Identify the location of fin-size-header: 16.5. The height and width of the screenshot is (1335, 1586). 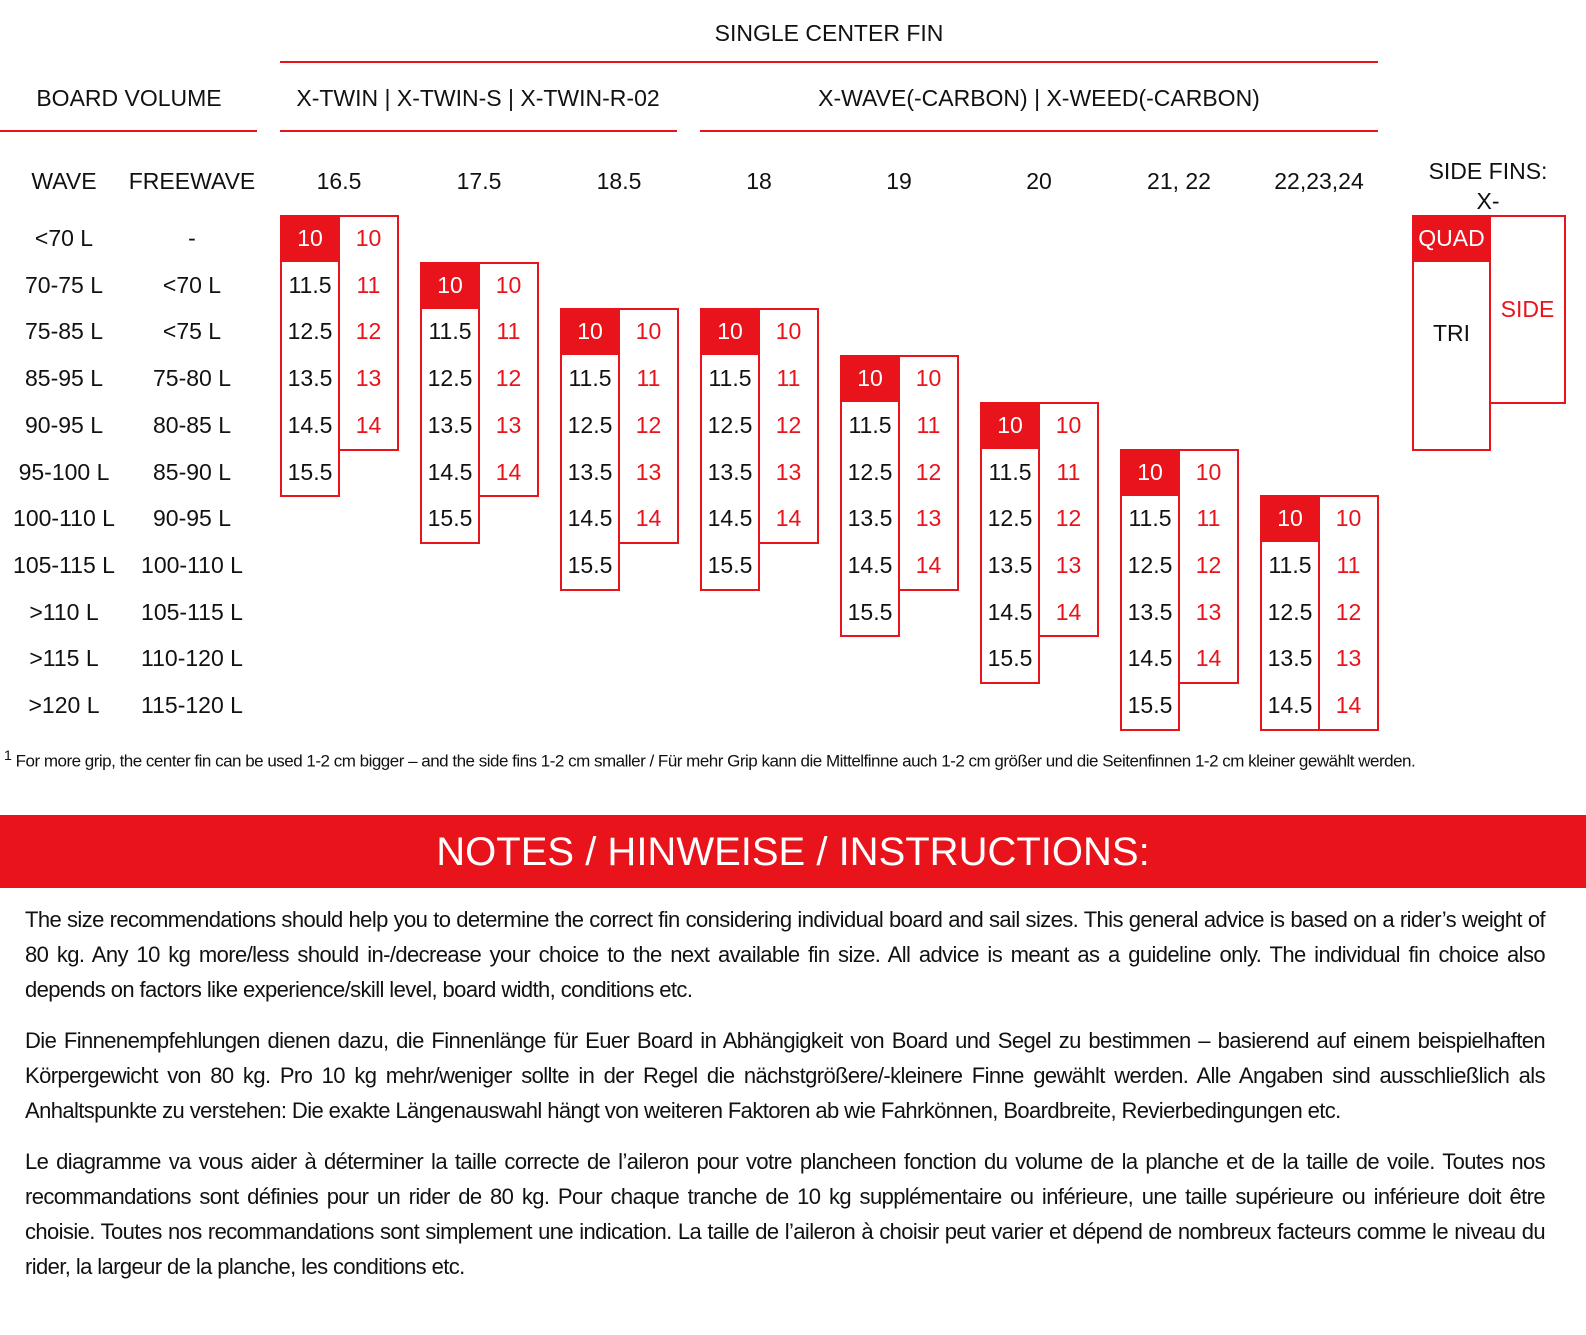
(339, 181).